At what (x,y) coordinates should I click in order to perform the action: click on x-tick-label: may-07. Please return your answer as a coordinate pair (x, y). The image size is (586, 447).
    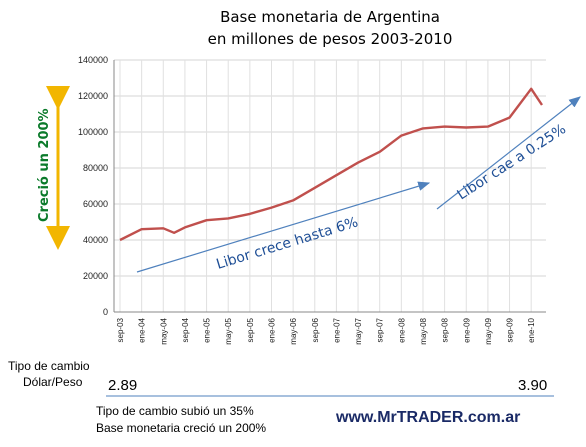
    Looking at the image, I should click on (358, 330).